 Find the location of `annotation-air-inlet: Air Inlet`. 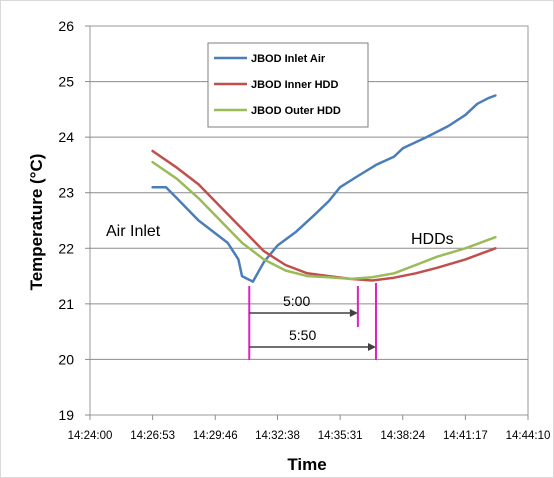

annotation-air-inlet: Air Inlet is located at coordinates (133, 231).